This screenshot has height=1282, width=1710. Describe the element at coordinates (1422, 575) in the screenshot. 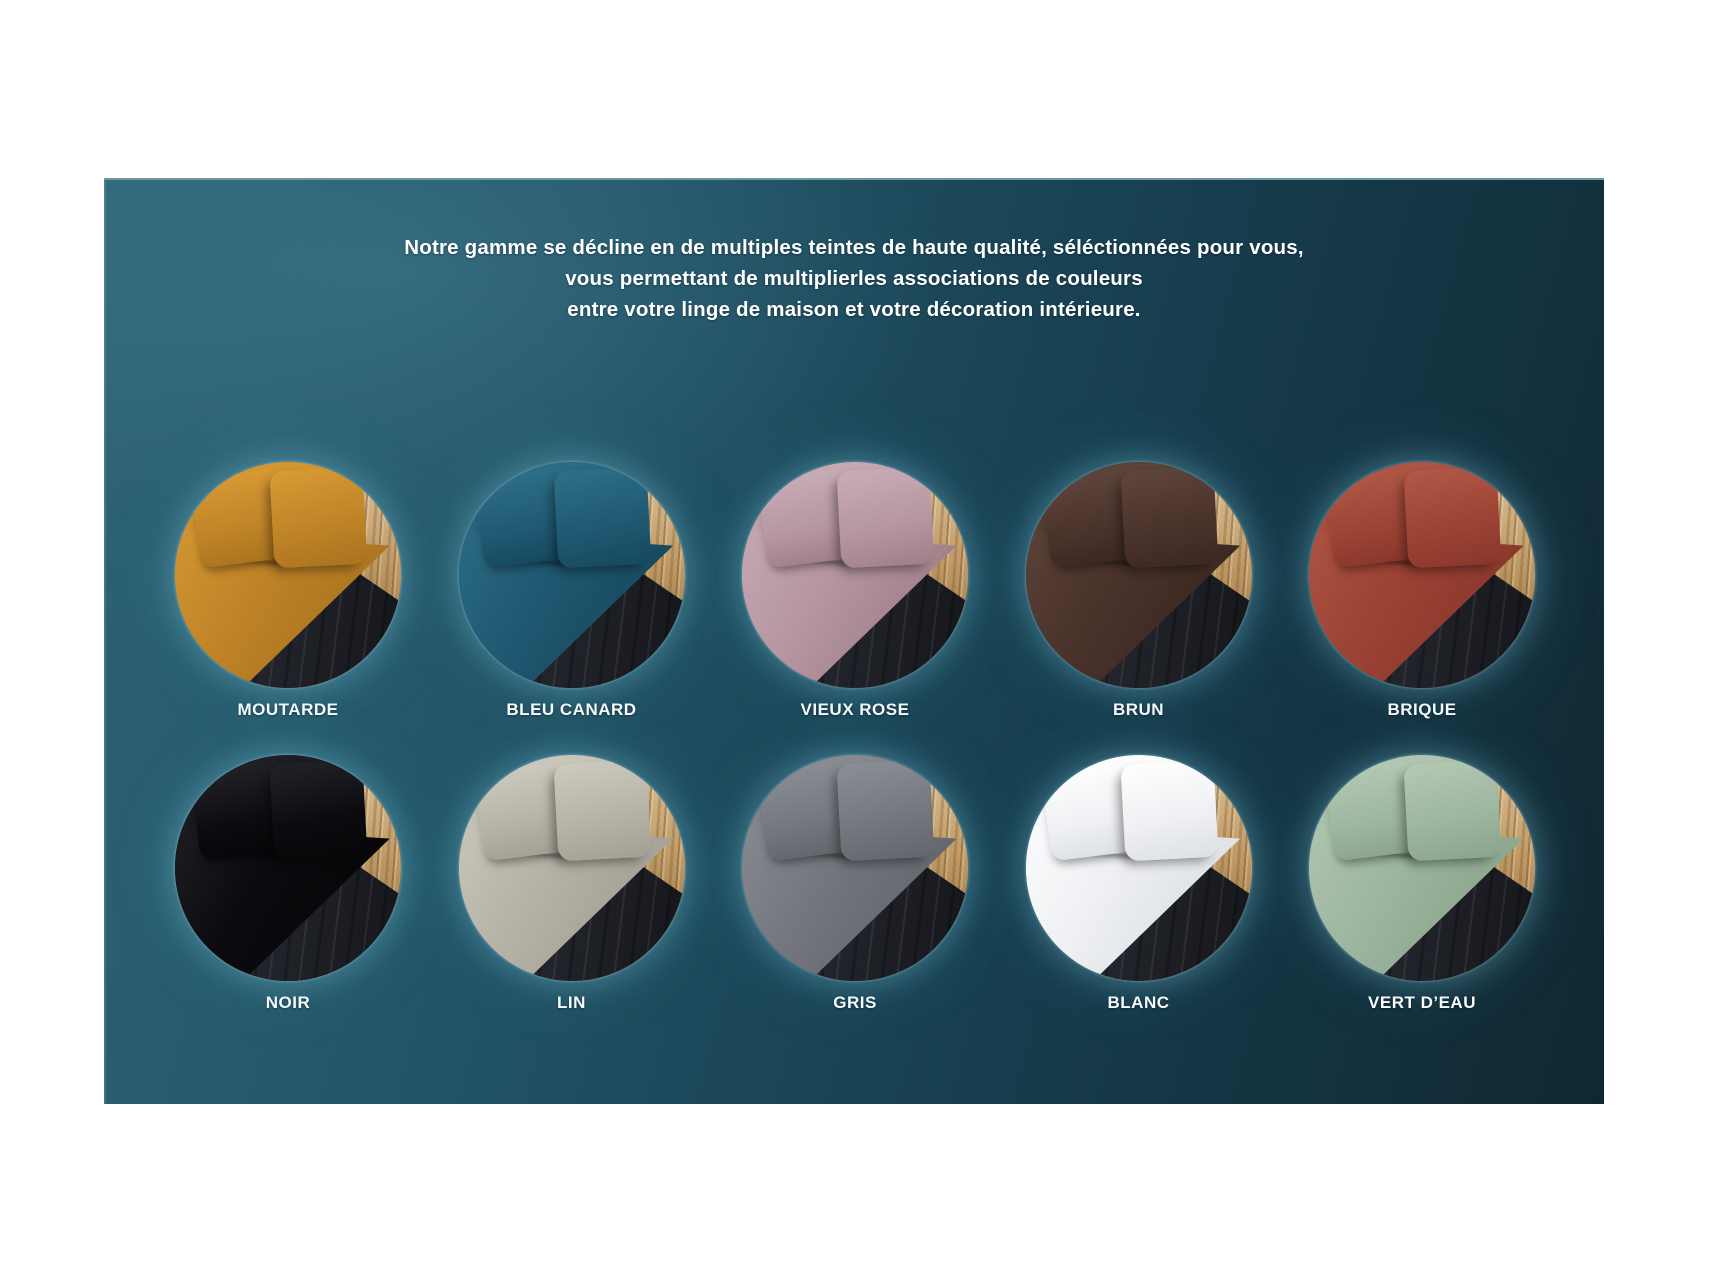

I see `swatch-photo-brique` at that location.